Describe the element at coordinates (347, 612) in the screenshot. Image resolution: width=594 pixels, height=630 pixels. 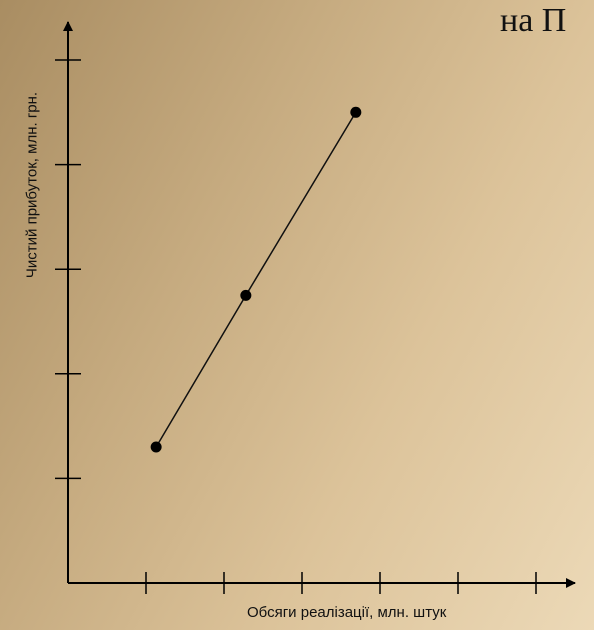
I see `x-axis-label: Обсяги реалізації, млн. штук` at that location.